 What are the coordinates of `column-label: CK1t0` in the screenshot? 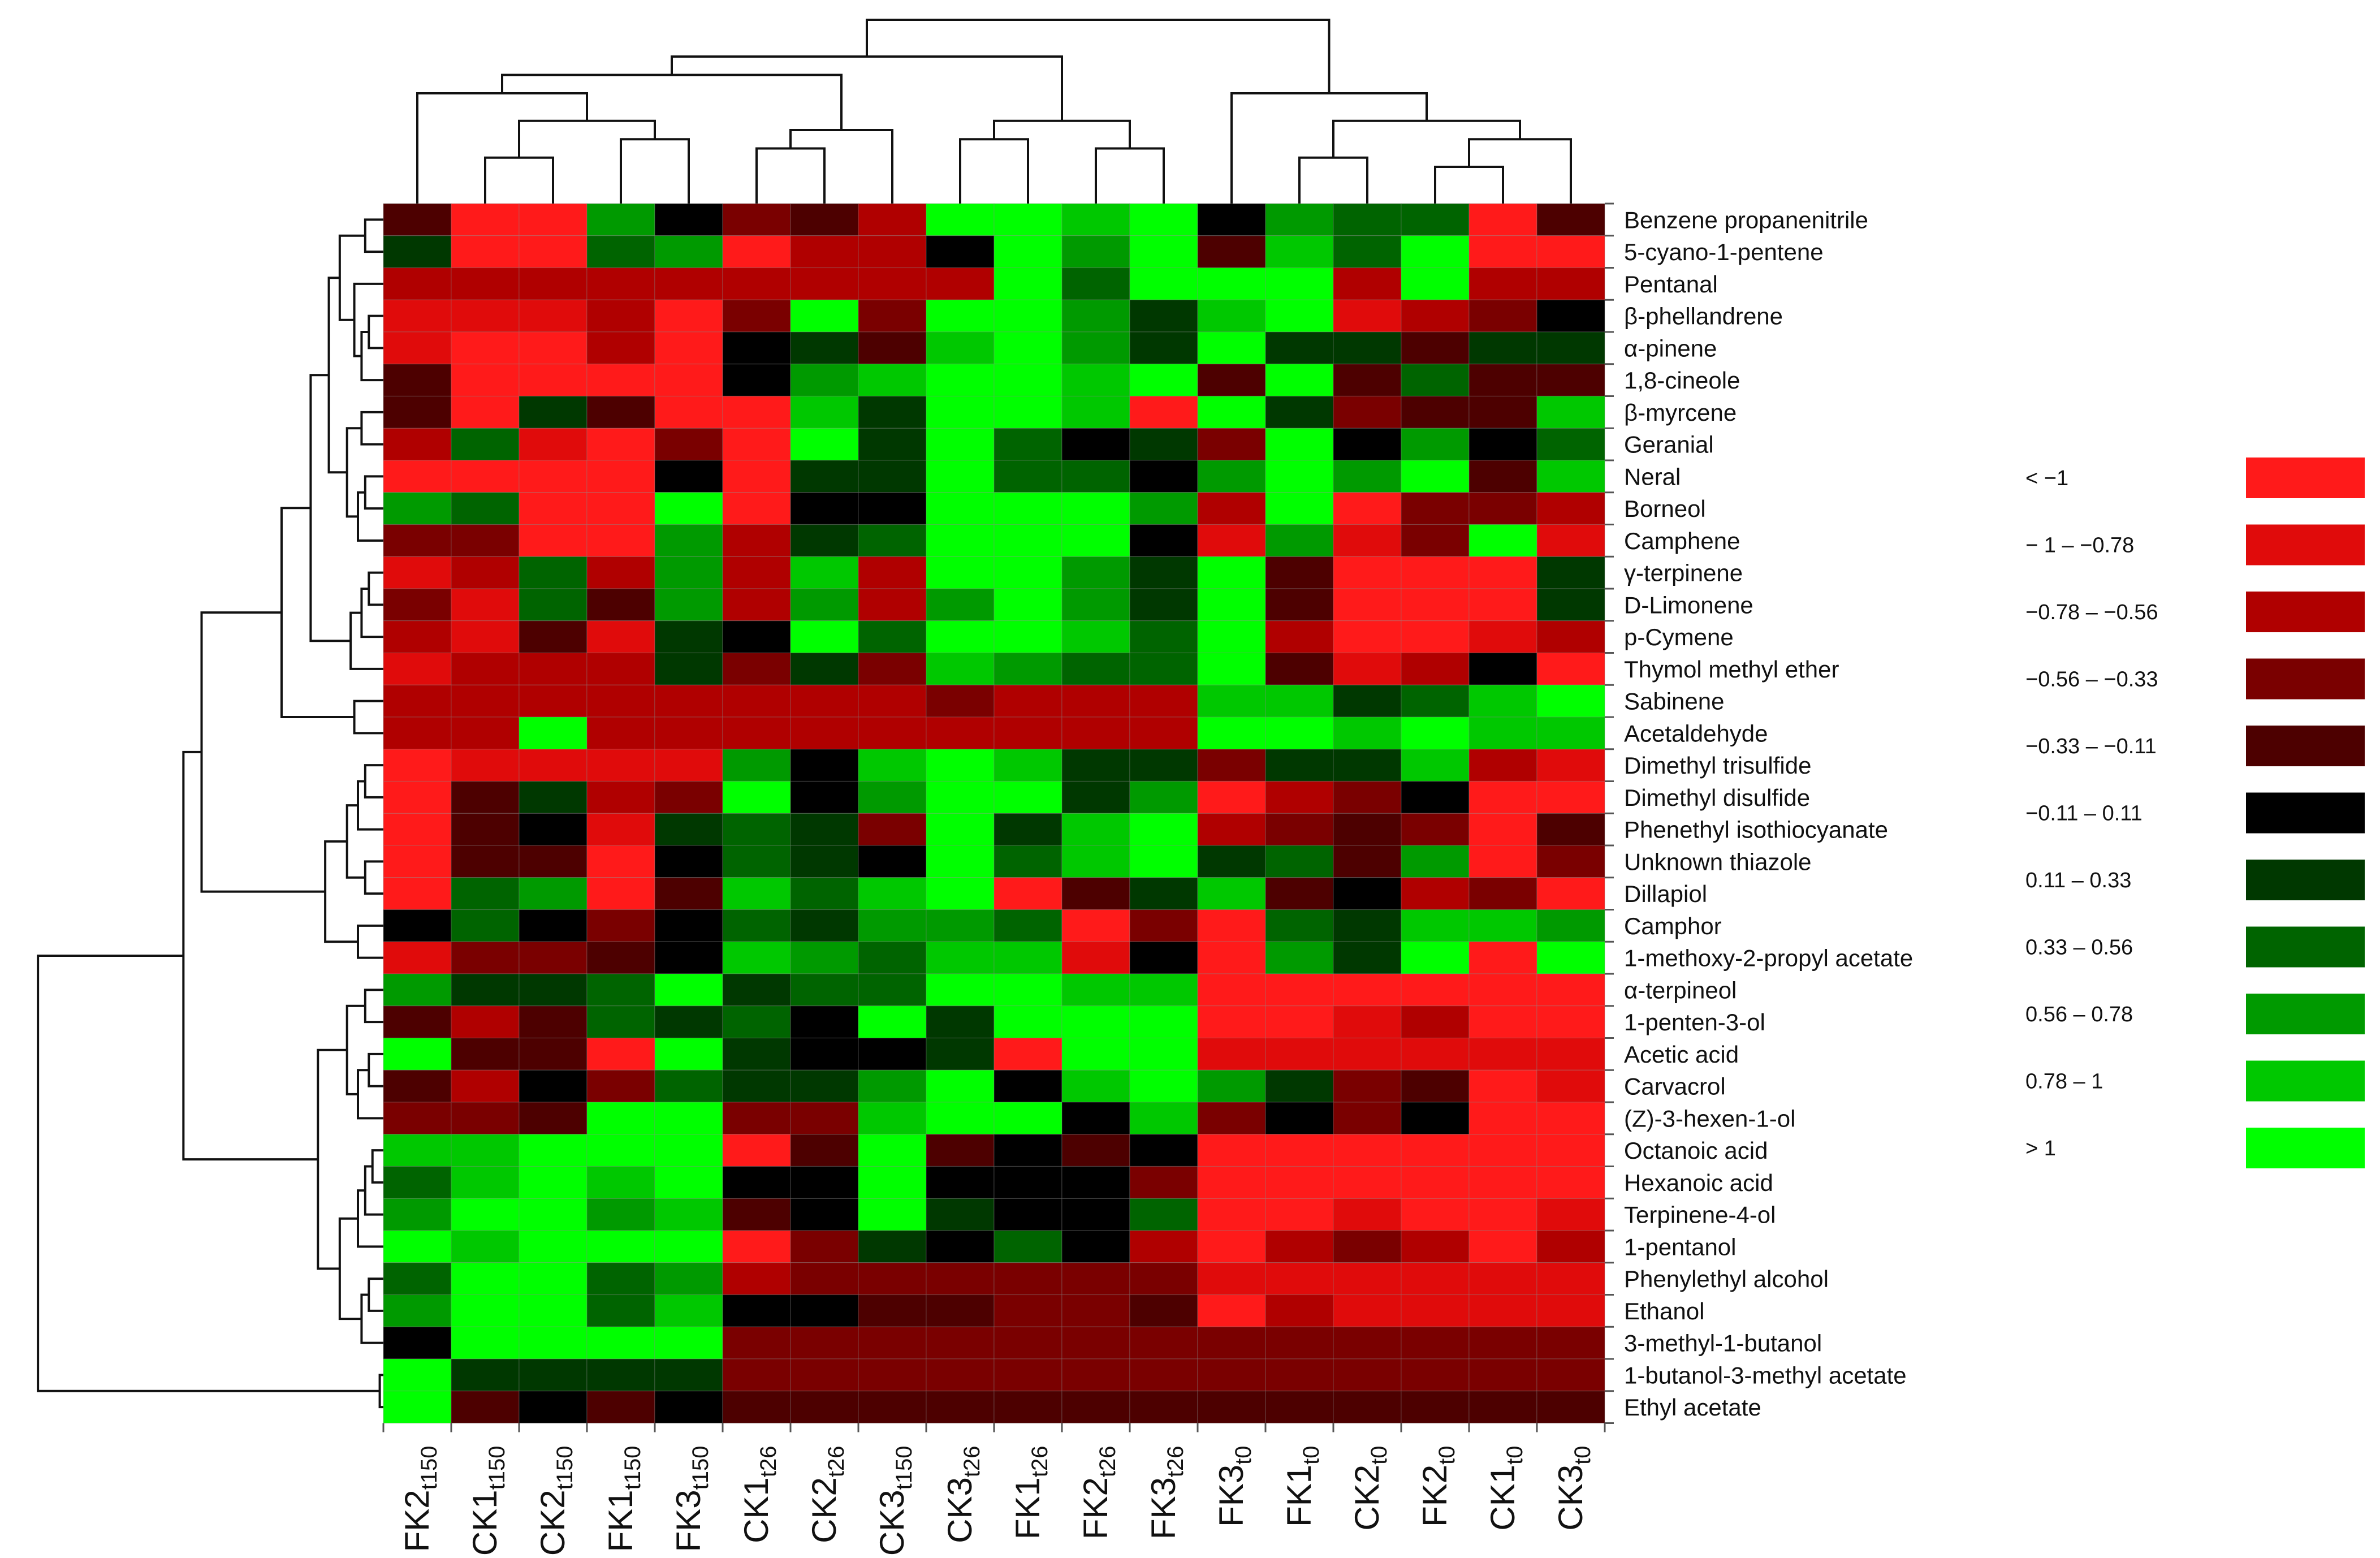 It's located at (1505, 1489).